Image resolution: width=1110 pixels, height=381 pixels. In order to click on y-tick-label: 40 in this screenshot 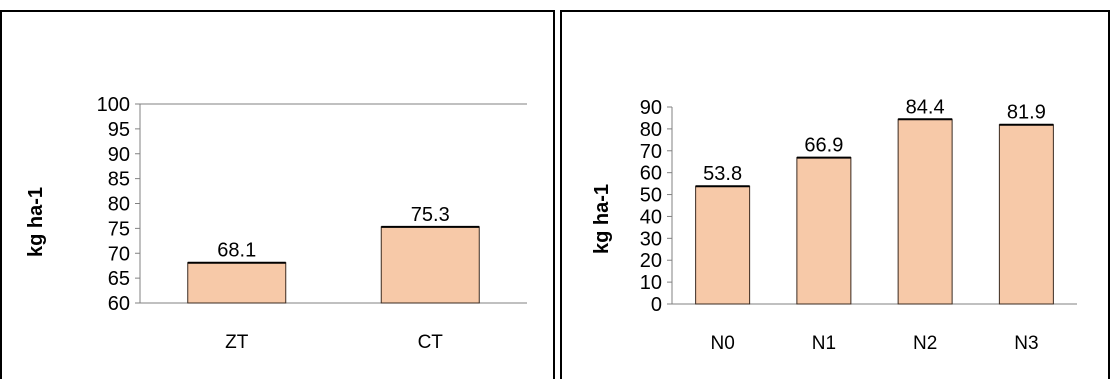, I will do `click(651, 217)`.